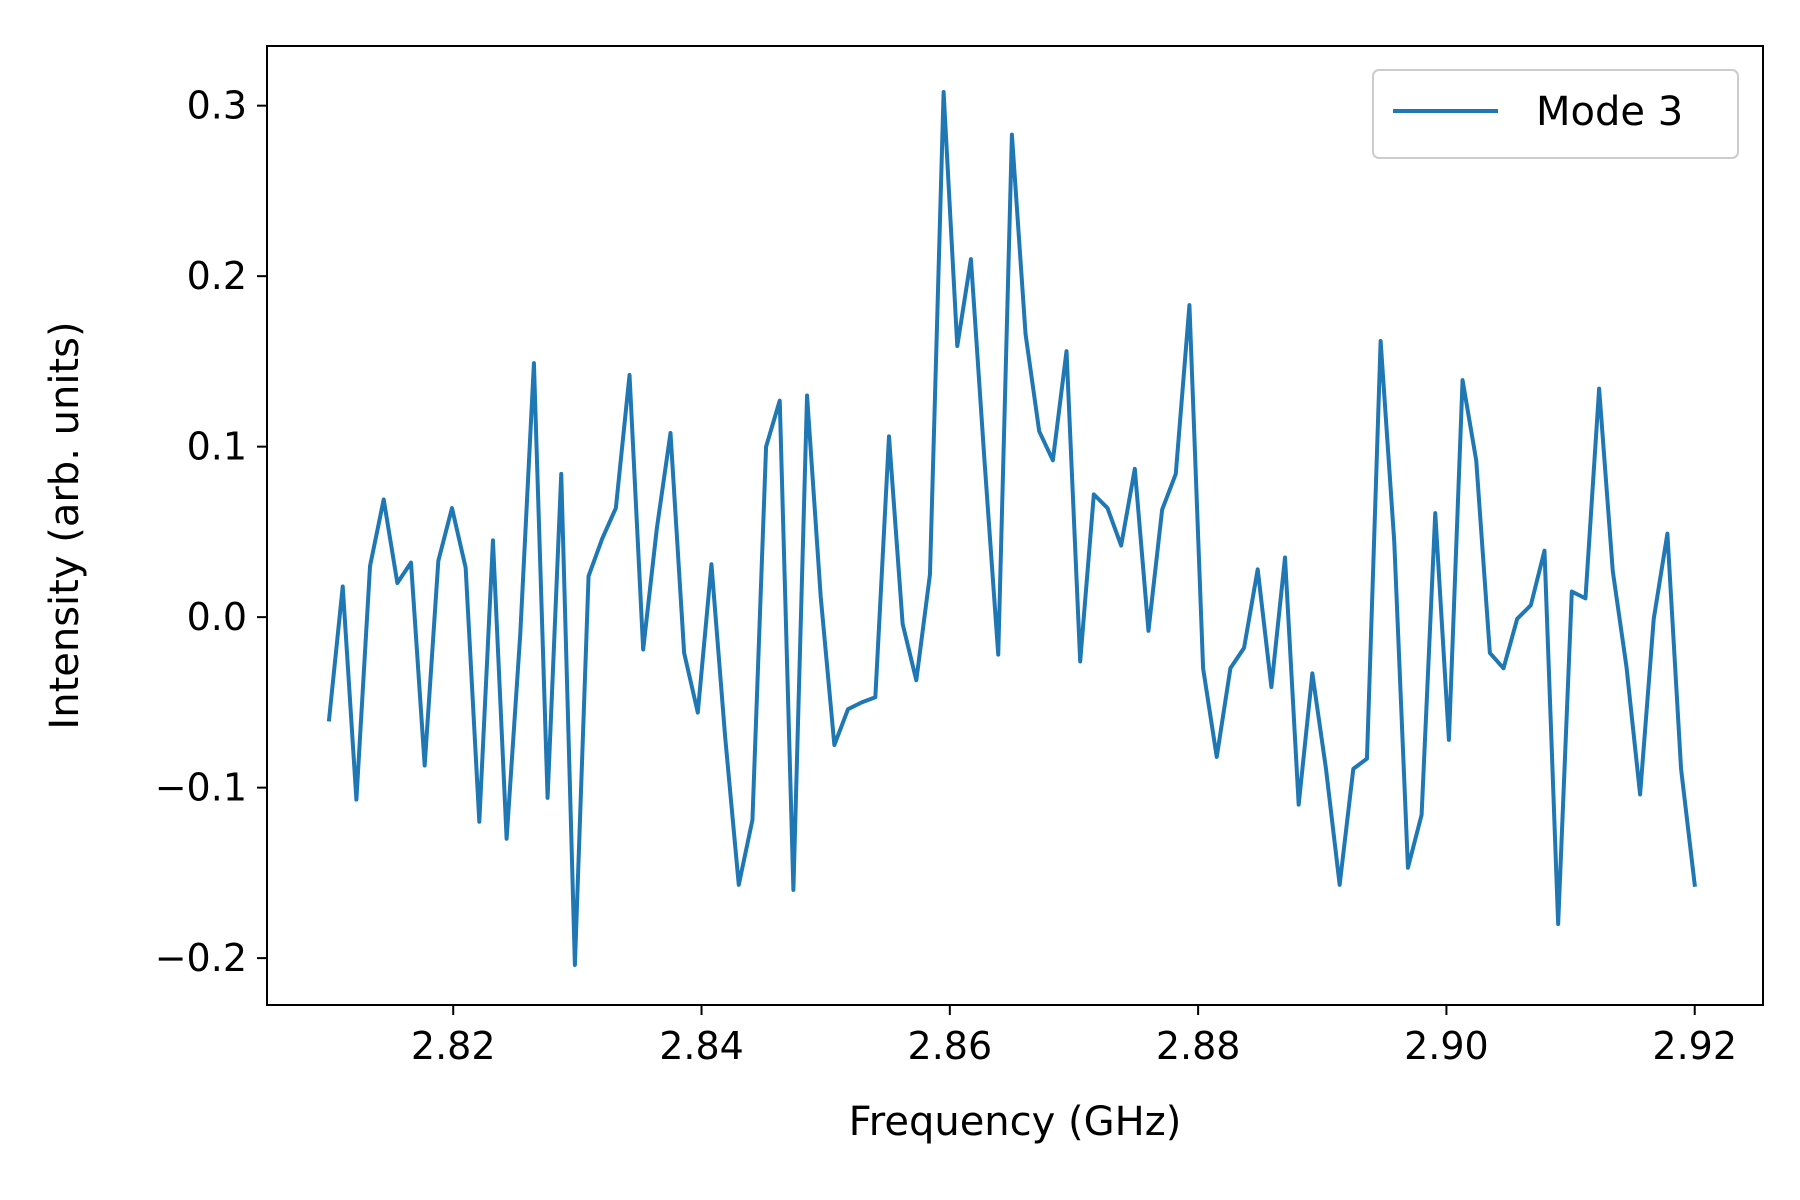 This screenshot has width=1800, height=1200. What do you see at coordinates (217, 447) in the screenshot?
I see `y-tick-label: 0.1` at bounding box center [217, 447].